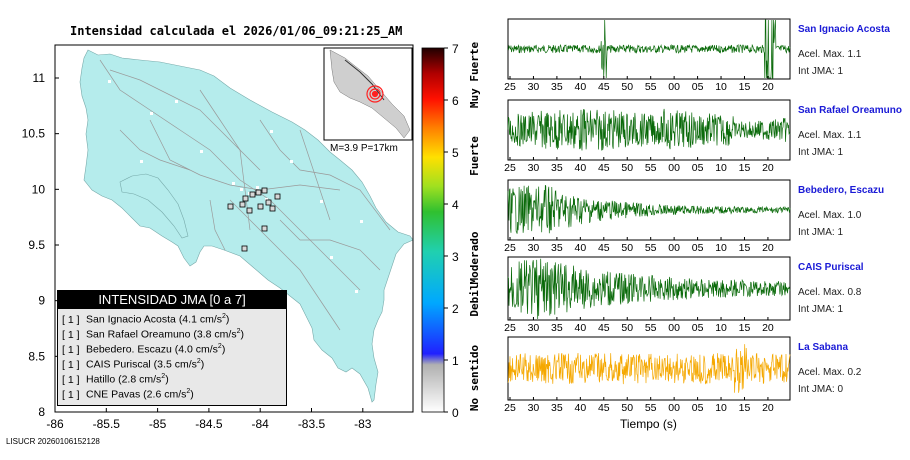 The height and width of the screenshot is (460, 910). Describe the element at coordinates (474, 378) in the screenshot. I see `colorbar-category: No sentido` at that location.